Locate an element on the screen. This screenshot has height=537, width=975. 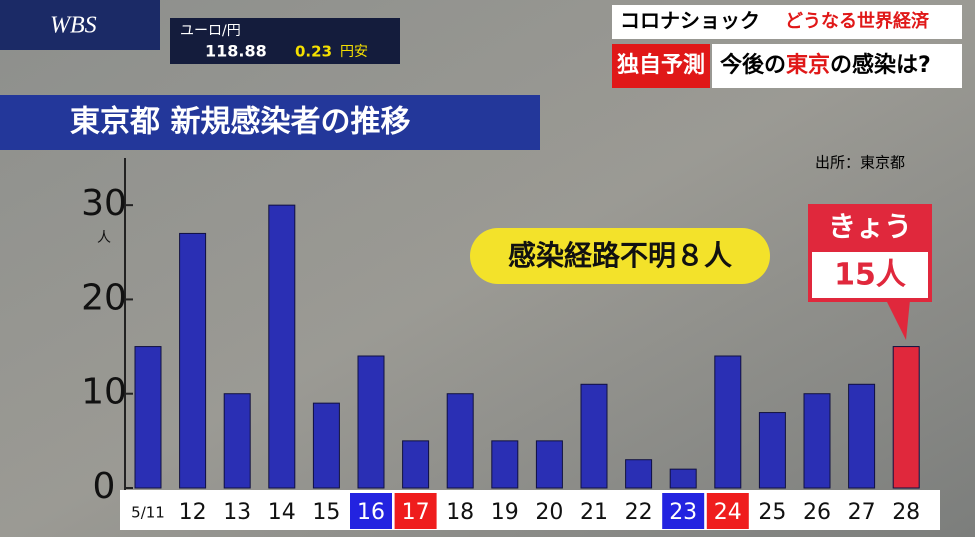
x-tick-label: 21 is located at coordinates (594, 512).